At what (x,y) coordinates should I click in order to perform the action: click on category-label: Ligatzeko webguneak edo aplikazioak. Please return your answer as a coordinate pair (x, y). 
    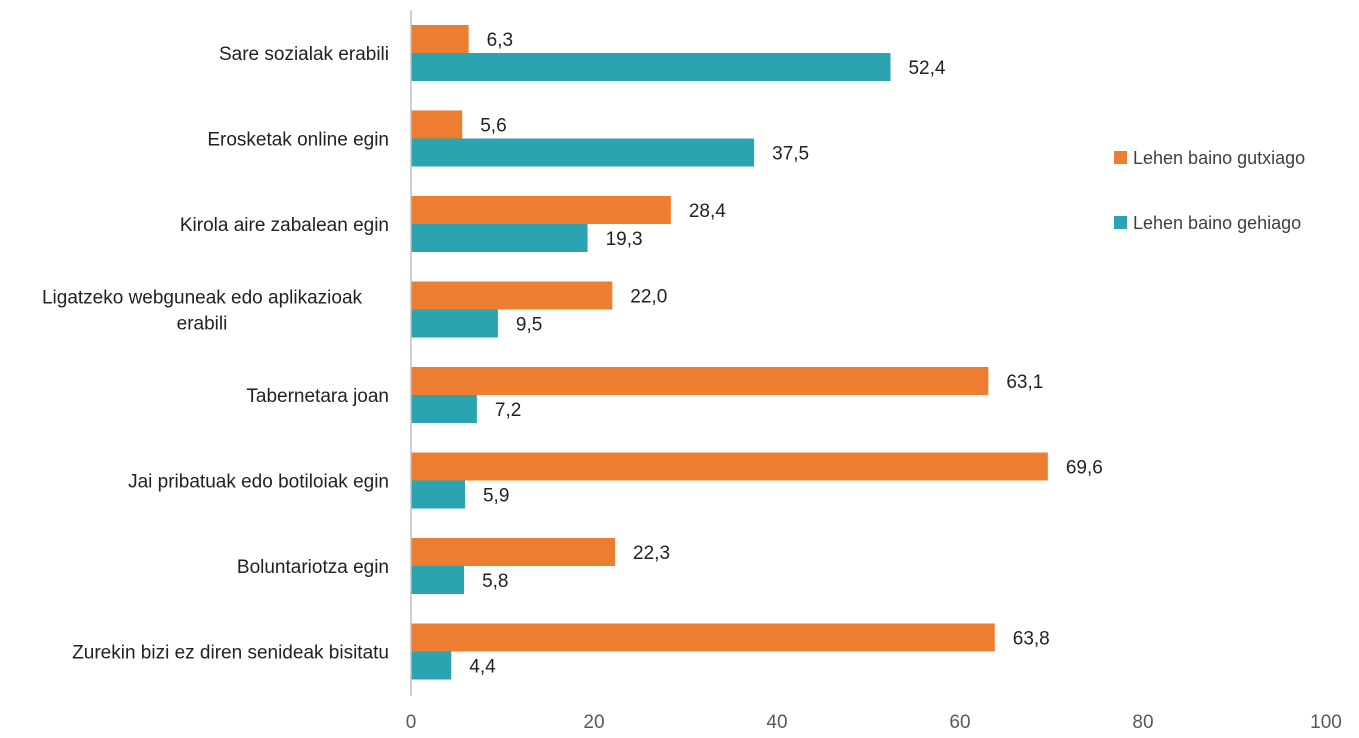
    Looking at the image, I should click on (202, 298).